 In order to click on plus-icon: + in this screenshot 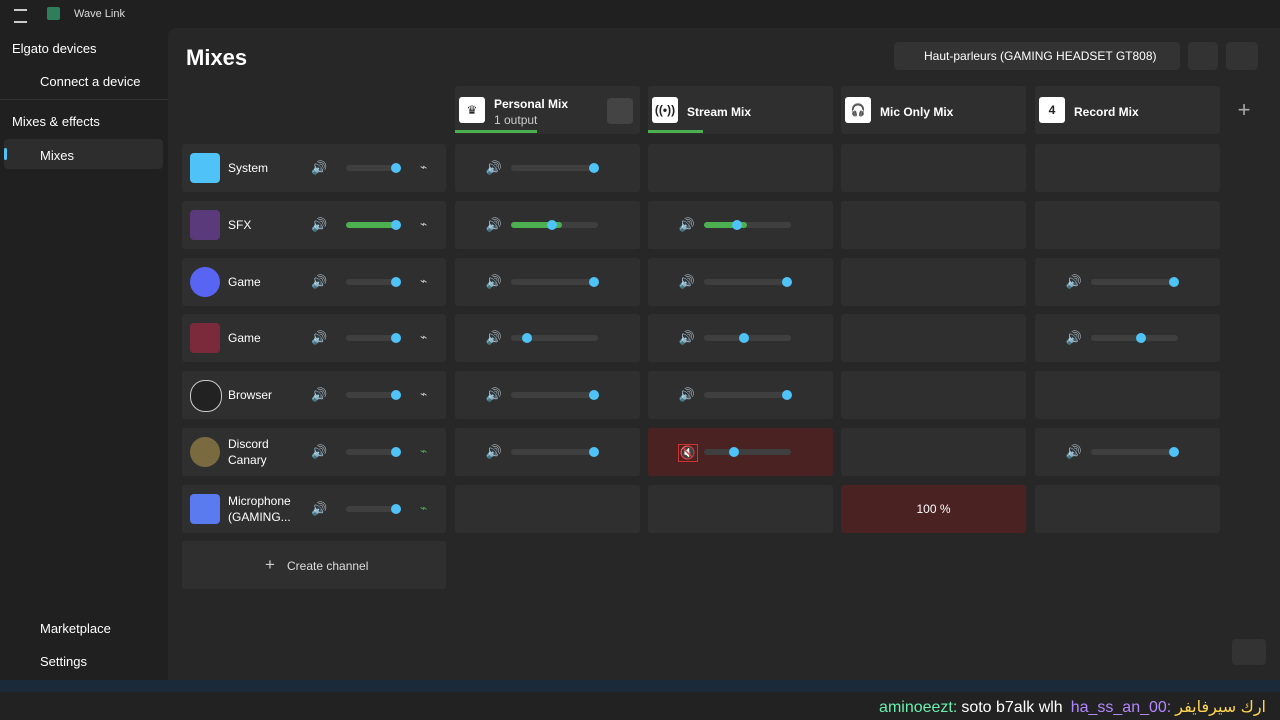, I will do `click(270, 564)`.